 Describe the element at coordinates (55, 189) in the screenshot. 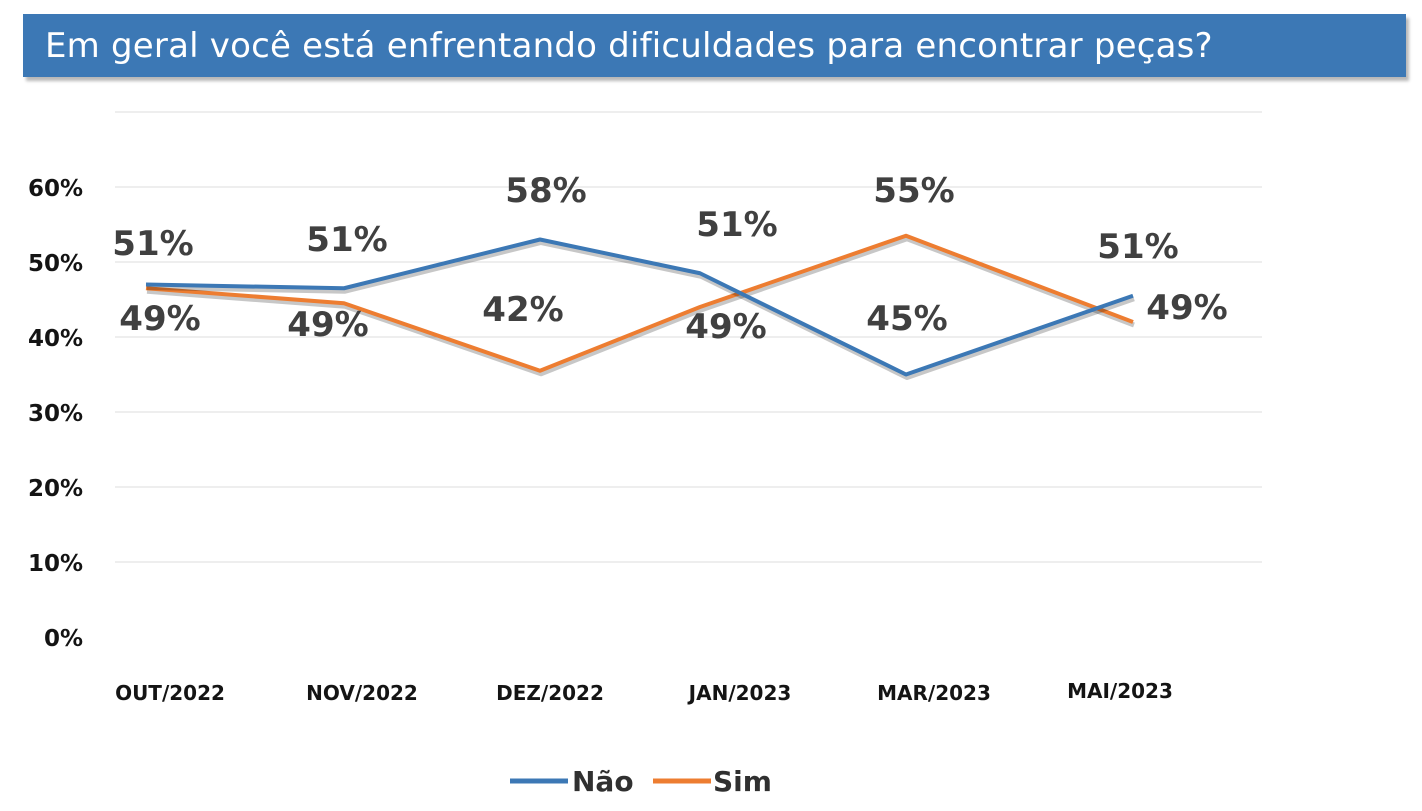

I see `y-tick-label: 60%` at that location.